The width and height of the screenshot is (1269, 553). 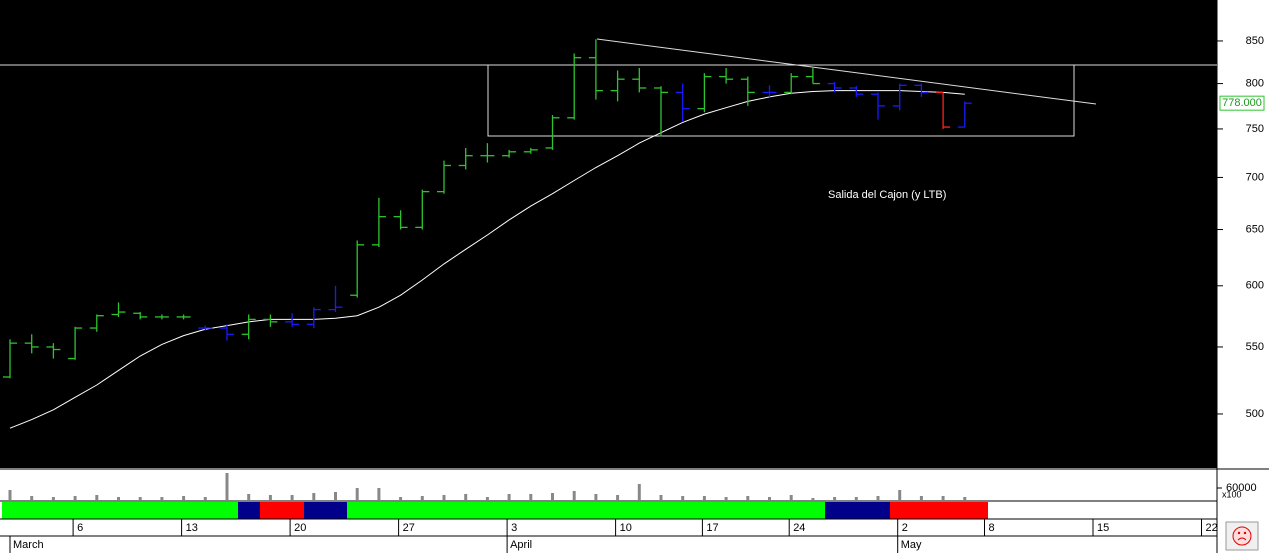 I want to click on status-icon, so click(x=1242, y=536).